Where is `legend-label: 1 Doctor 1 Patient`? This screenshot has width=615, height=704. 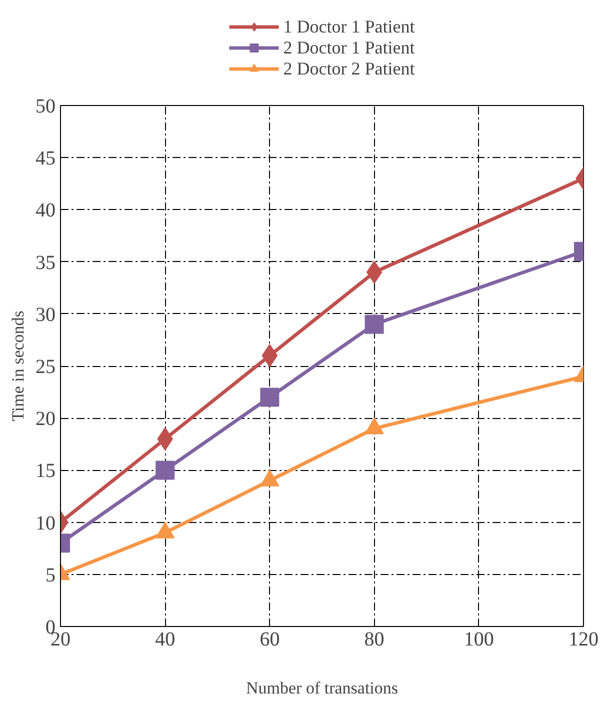
legend-label: 1 Doctor 1 Patient is located at coordinates (349, 26).